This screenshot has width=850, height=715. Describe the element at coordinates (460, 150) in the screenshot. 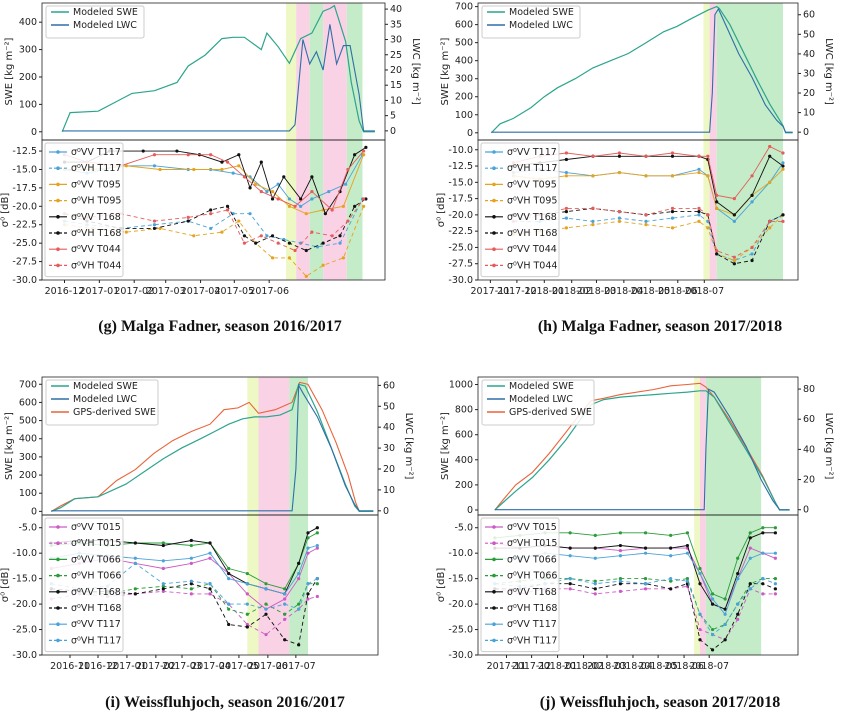

I see `y-tick-label: -10.0` at that location.